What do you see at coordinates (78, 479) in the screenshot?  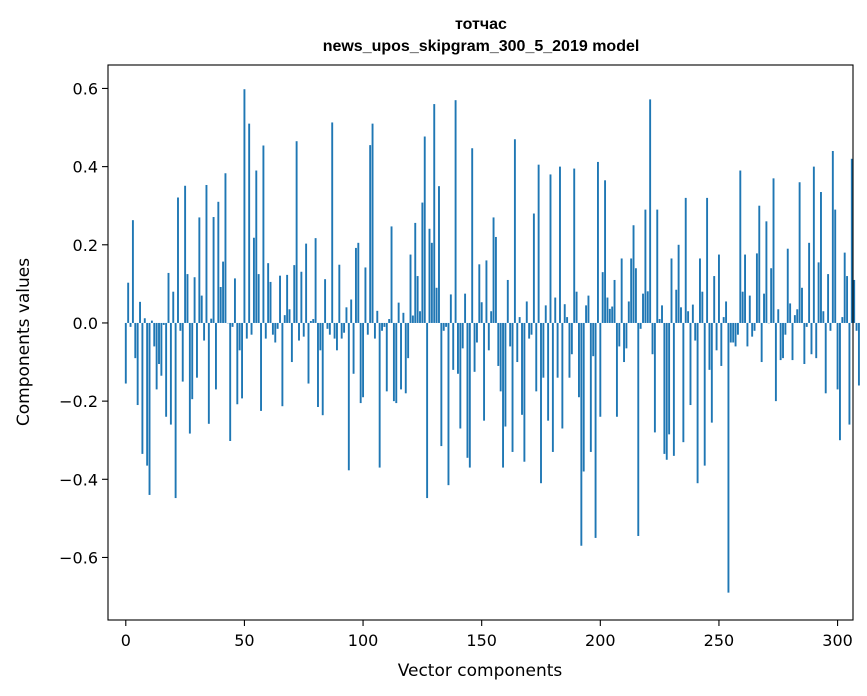 I see `y-tick-label: −0.4` at bounding box center [78, 479].